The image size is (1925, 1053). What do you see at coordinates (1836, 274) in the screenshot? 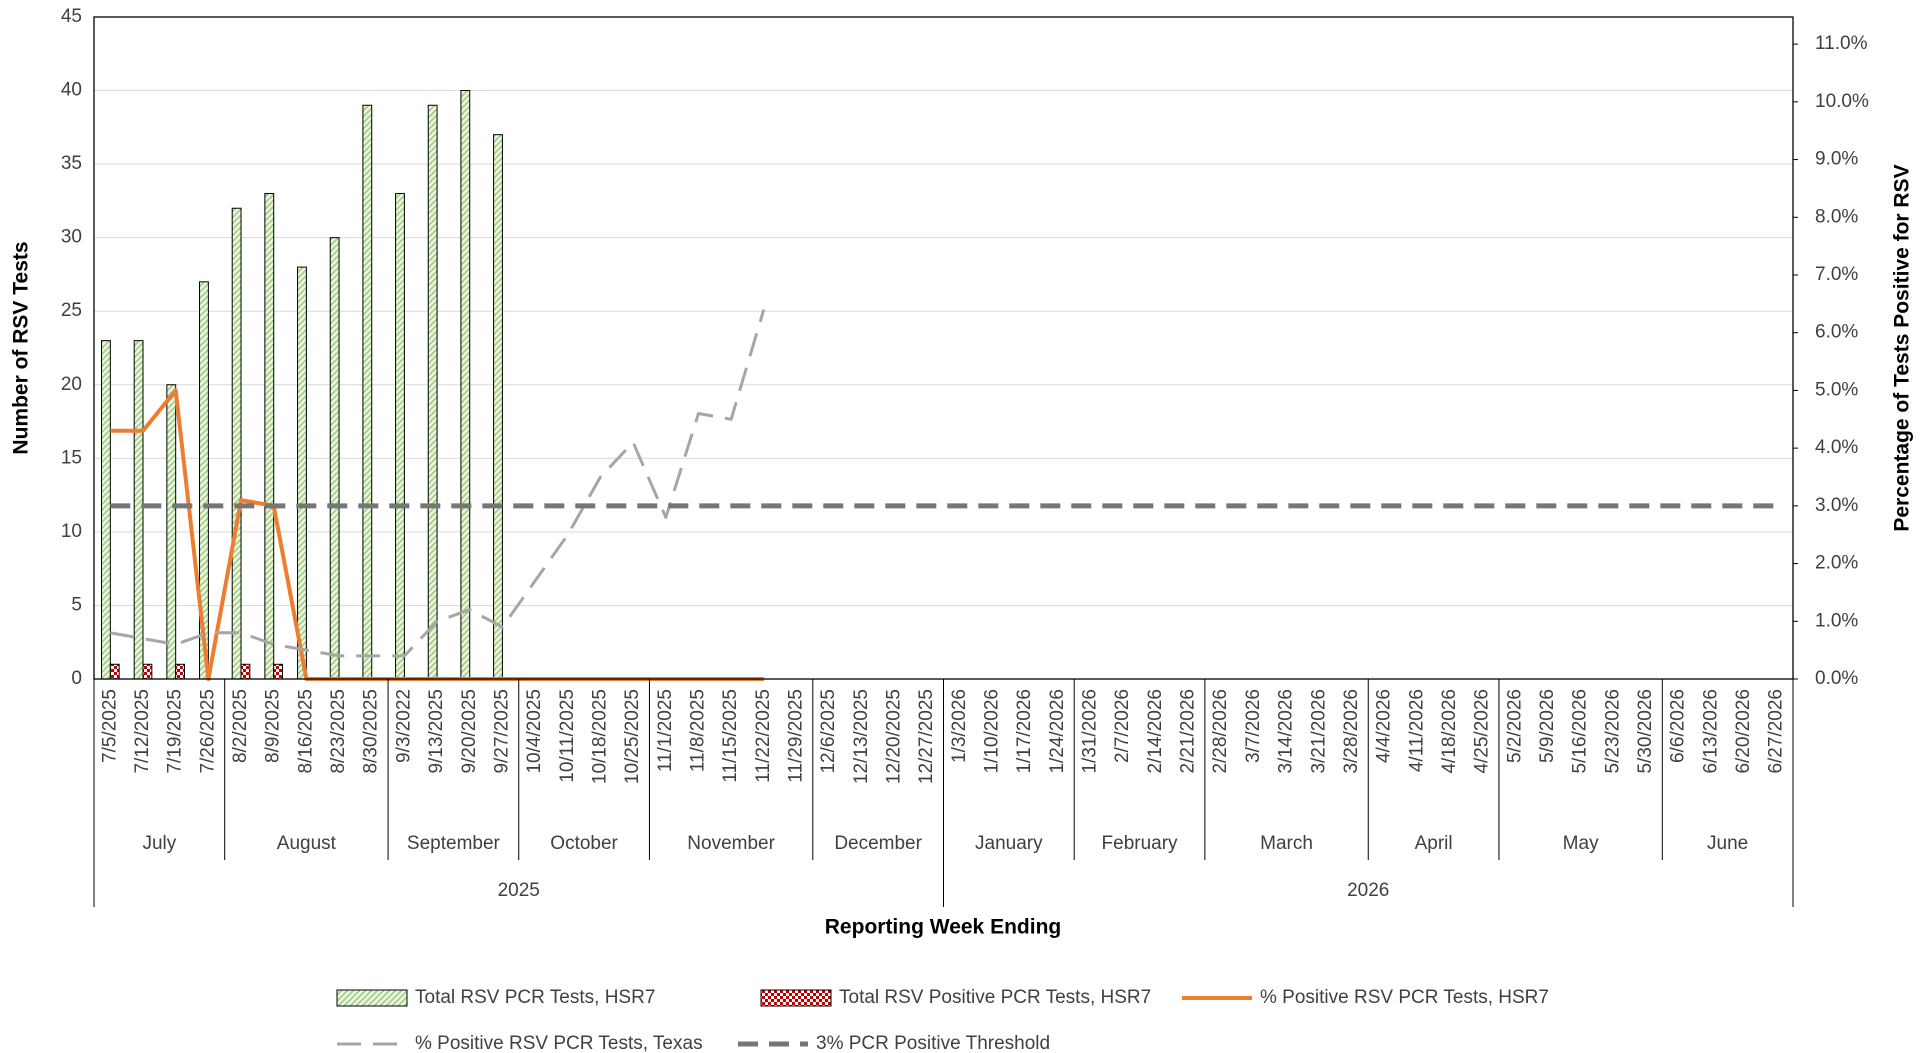
I see `y2-tick-label: 7.0%` at bounding box center [1836, 274].